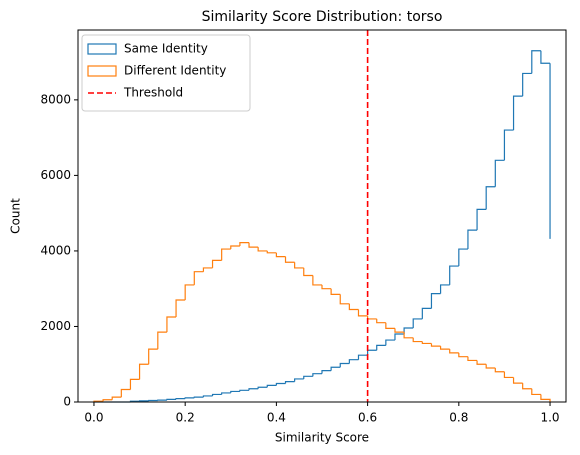 This screenshot has width=580, height=455. I want to click on legend-swatch, so click(102, 49).